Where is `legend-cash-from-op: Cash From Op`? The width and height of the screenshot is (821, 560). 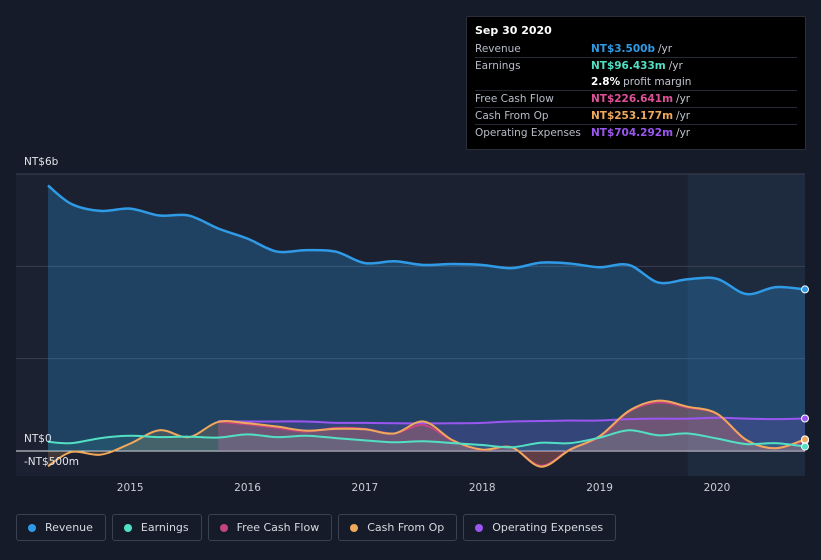 legend-cash-from-op: Cash From Op is located at coordinates (398, 527).